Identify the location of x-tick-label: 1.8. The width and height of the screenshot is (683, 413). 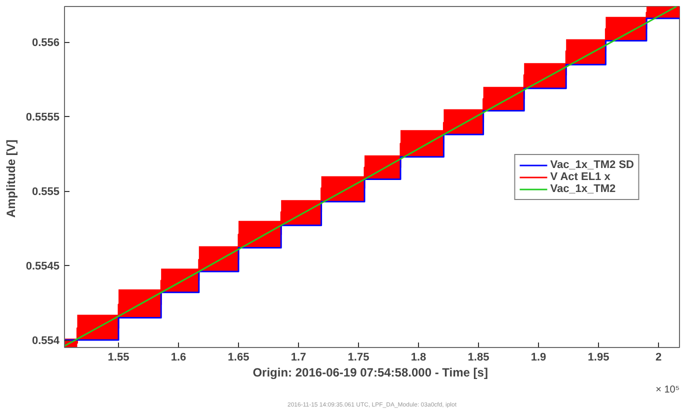
(418, 358).